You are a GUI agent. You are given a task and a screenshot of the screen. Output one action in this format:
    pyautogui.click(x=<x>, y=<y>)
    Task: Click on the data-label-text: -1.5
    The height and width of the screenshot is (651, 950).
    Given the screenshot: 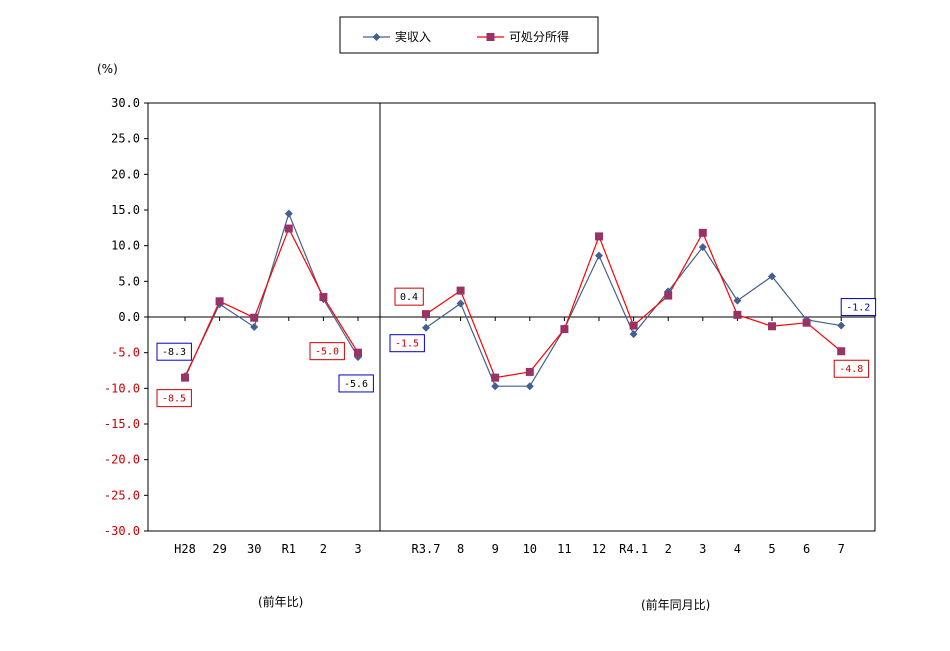 What is the action you would take?
    pyautogui.click(x=407, y=344)
    